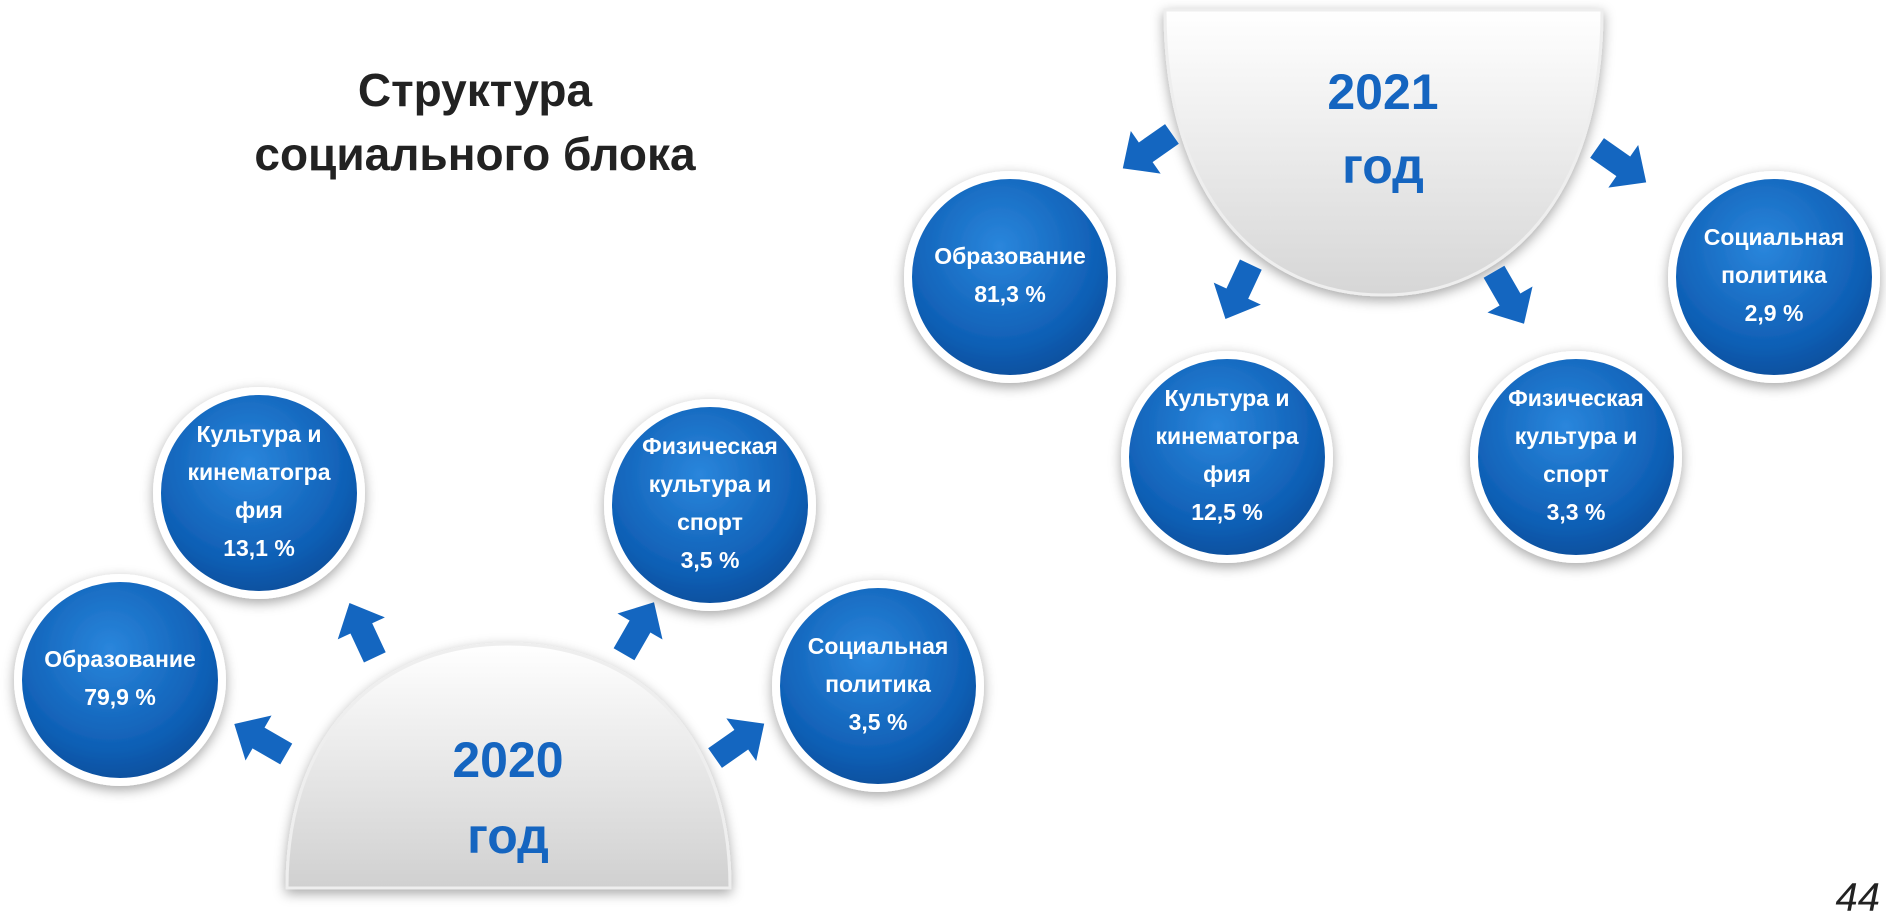  I want to click on hub-year: 2021, so click(1382, 92).